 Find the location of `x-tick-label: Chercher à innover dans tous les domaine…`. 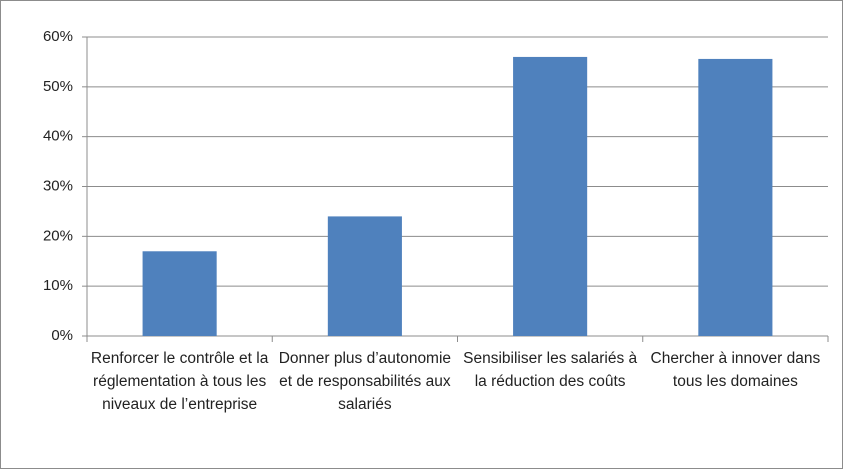

x-tick-label: Chercher à innover dans tous les domaine… is located at coordinates (735, 370).